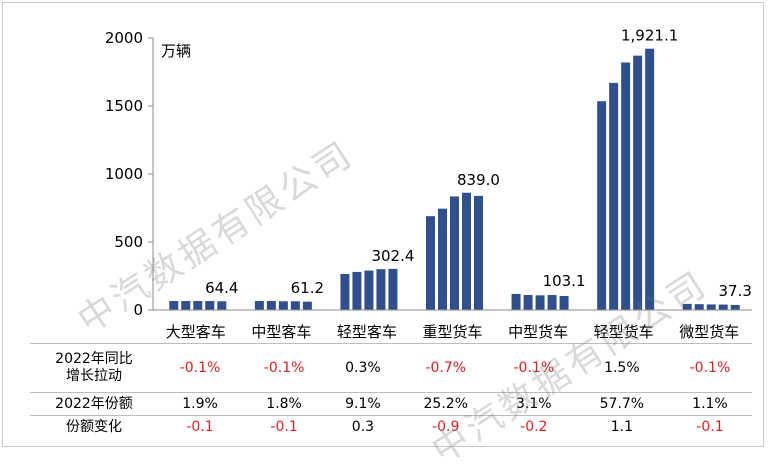  What do you see at coordinates (94, 426) in the screenshot?
I see `row-label: 份额变化` at bounding box center [94, 426].